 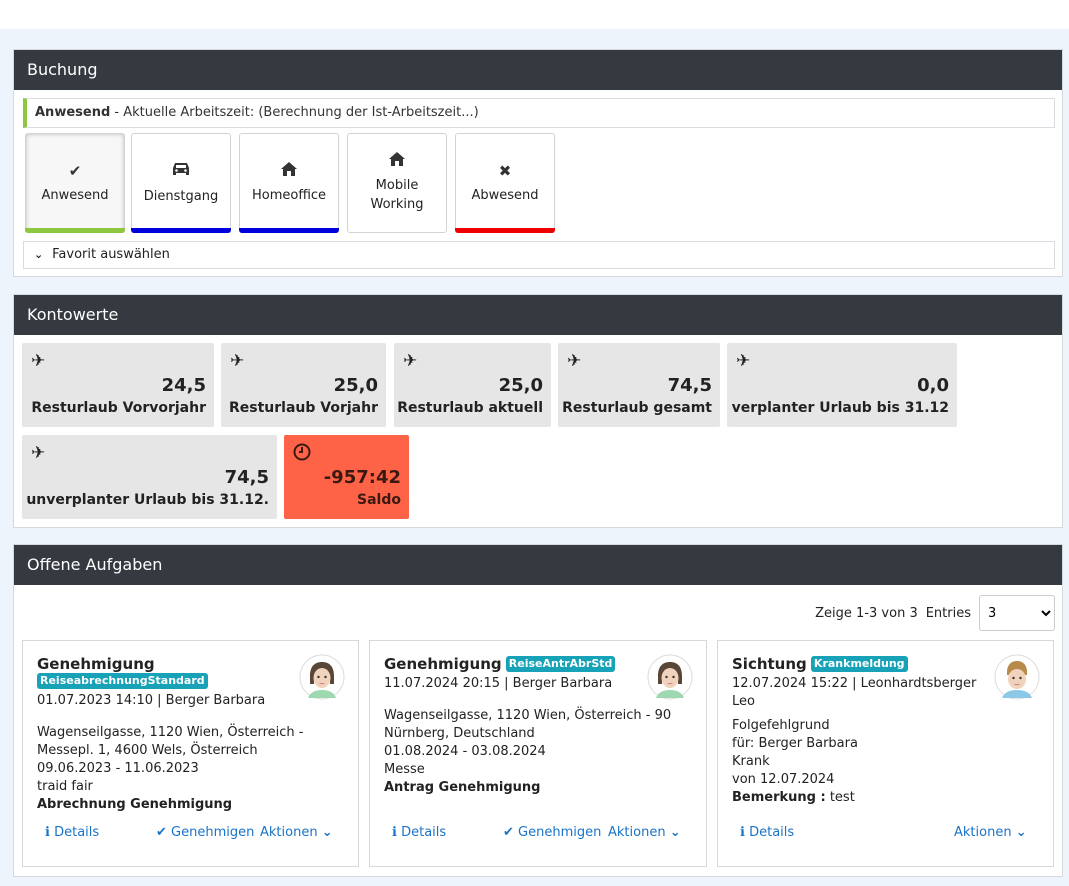 What do you see at coordinates (75, 195) in the screenshot?
I see `anwesend-label: Anwesend` at bounding box center [75, 195].